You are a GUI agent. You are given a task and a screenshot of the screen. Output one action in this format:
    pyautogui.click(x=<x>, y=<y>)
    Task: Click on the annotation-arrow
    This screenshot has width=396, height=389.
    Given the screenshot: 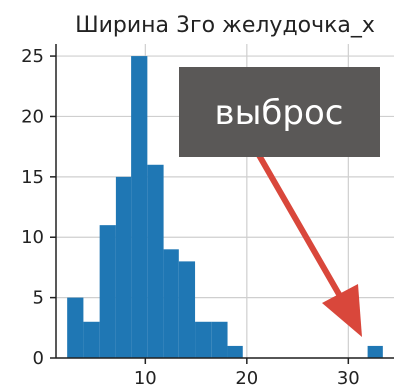 What is the action you would take?
    pyautogui.click(x=300, y=226)
    